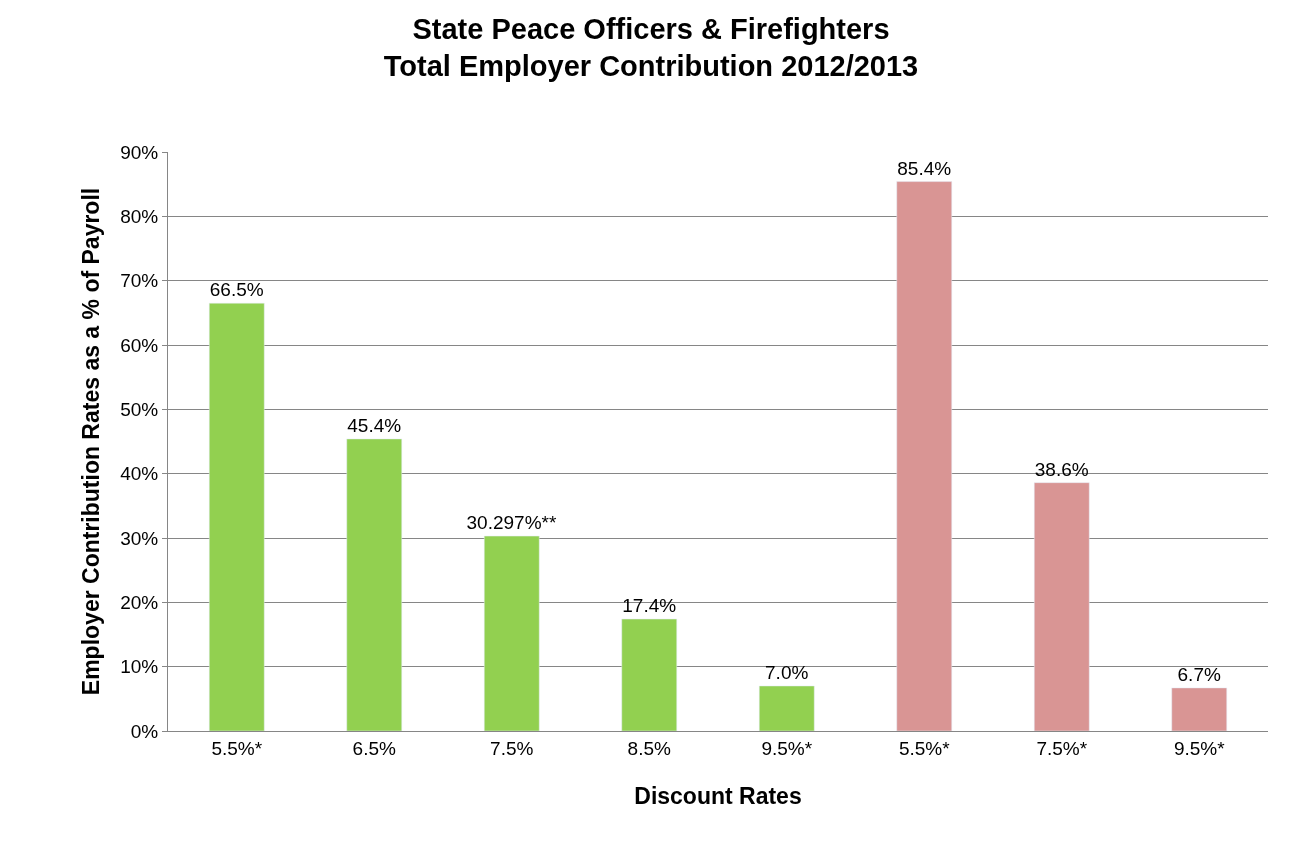  What do you see at coordinates (139, 667) in the screenshot?
I see `y-tick-label: 10%` at bounding box center [139, 667].